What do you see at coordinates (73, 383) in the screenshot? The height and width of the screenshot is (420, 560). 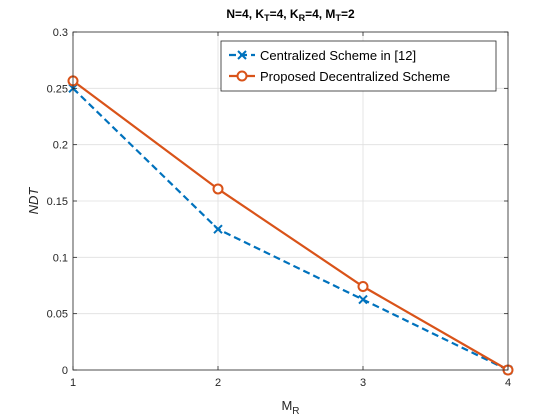 I see `x-tick-label: 1` at bounding box center [73, 383].